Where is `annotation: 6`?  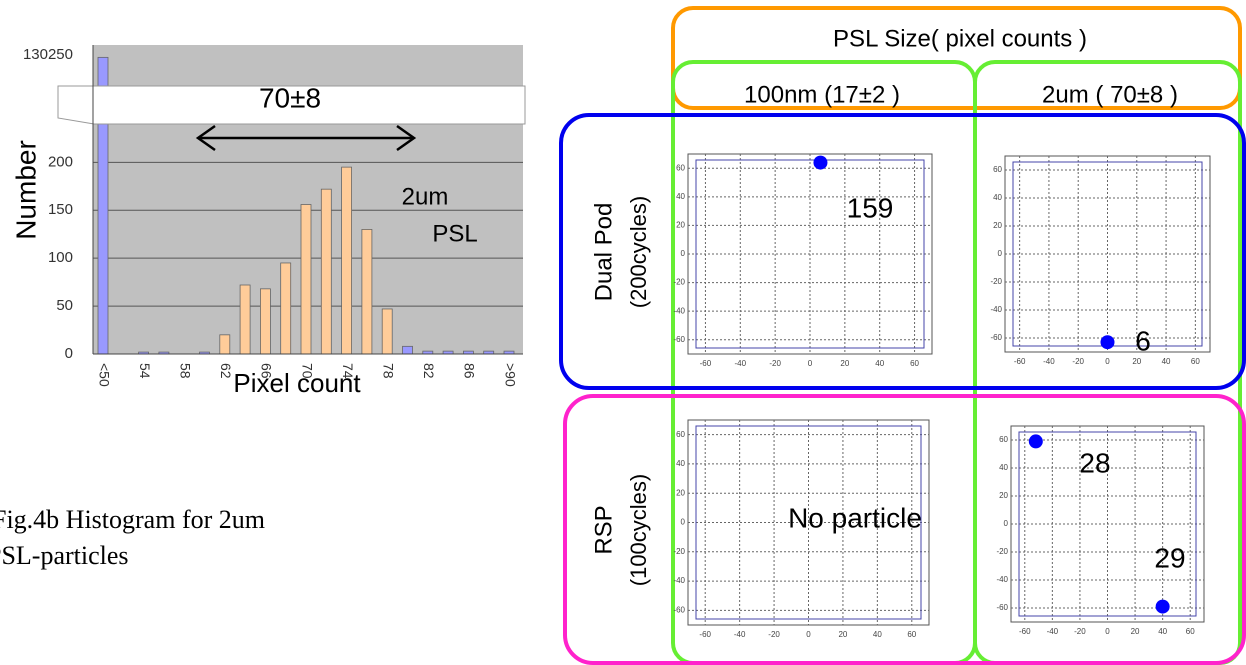
annotation: 6 is located at coordinates (1143, 340).